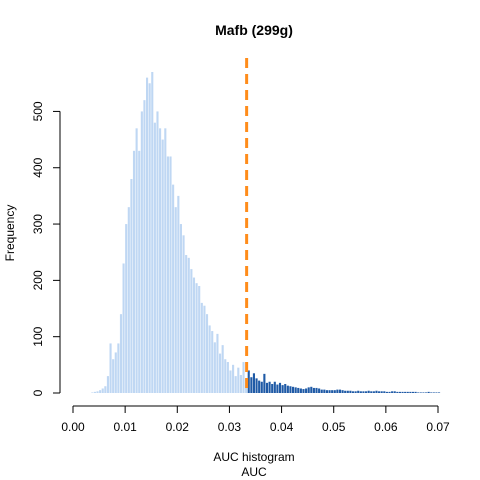  What do you see at coordinates (334, 427) in the screenshot?
I see `x-tick-label: 0.05` at bounding box center [334, 427].